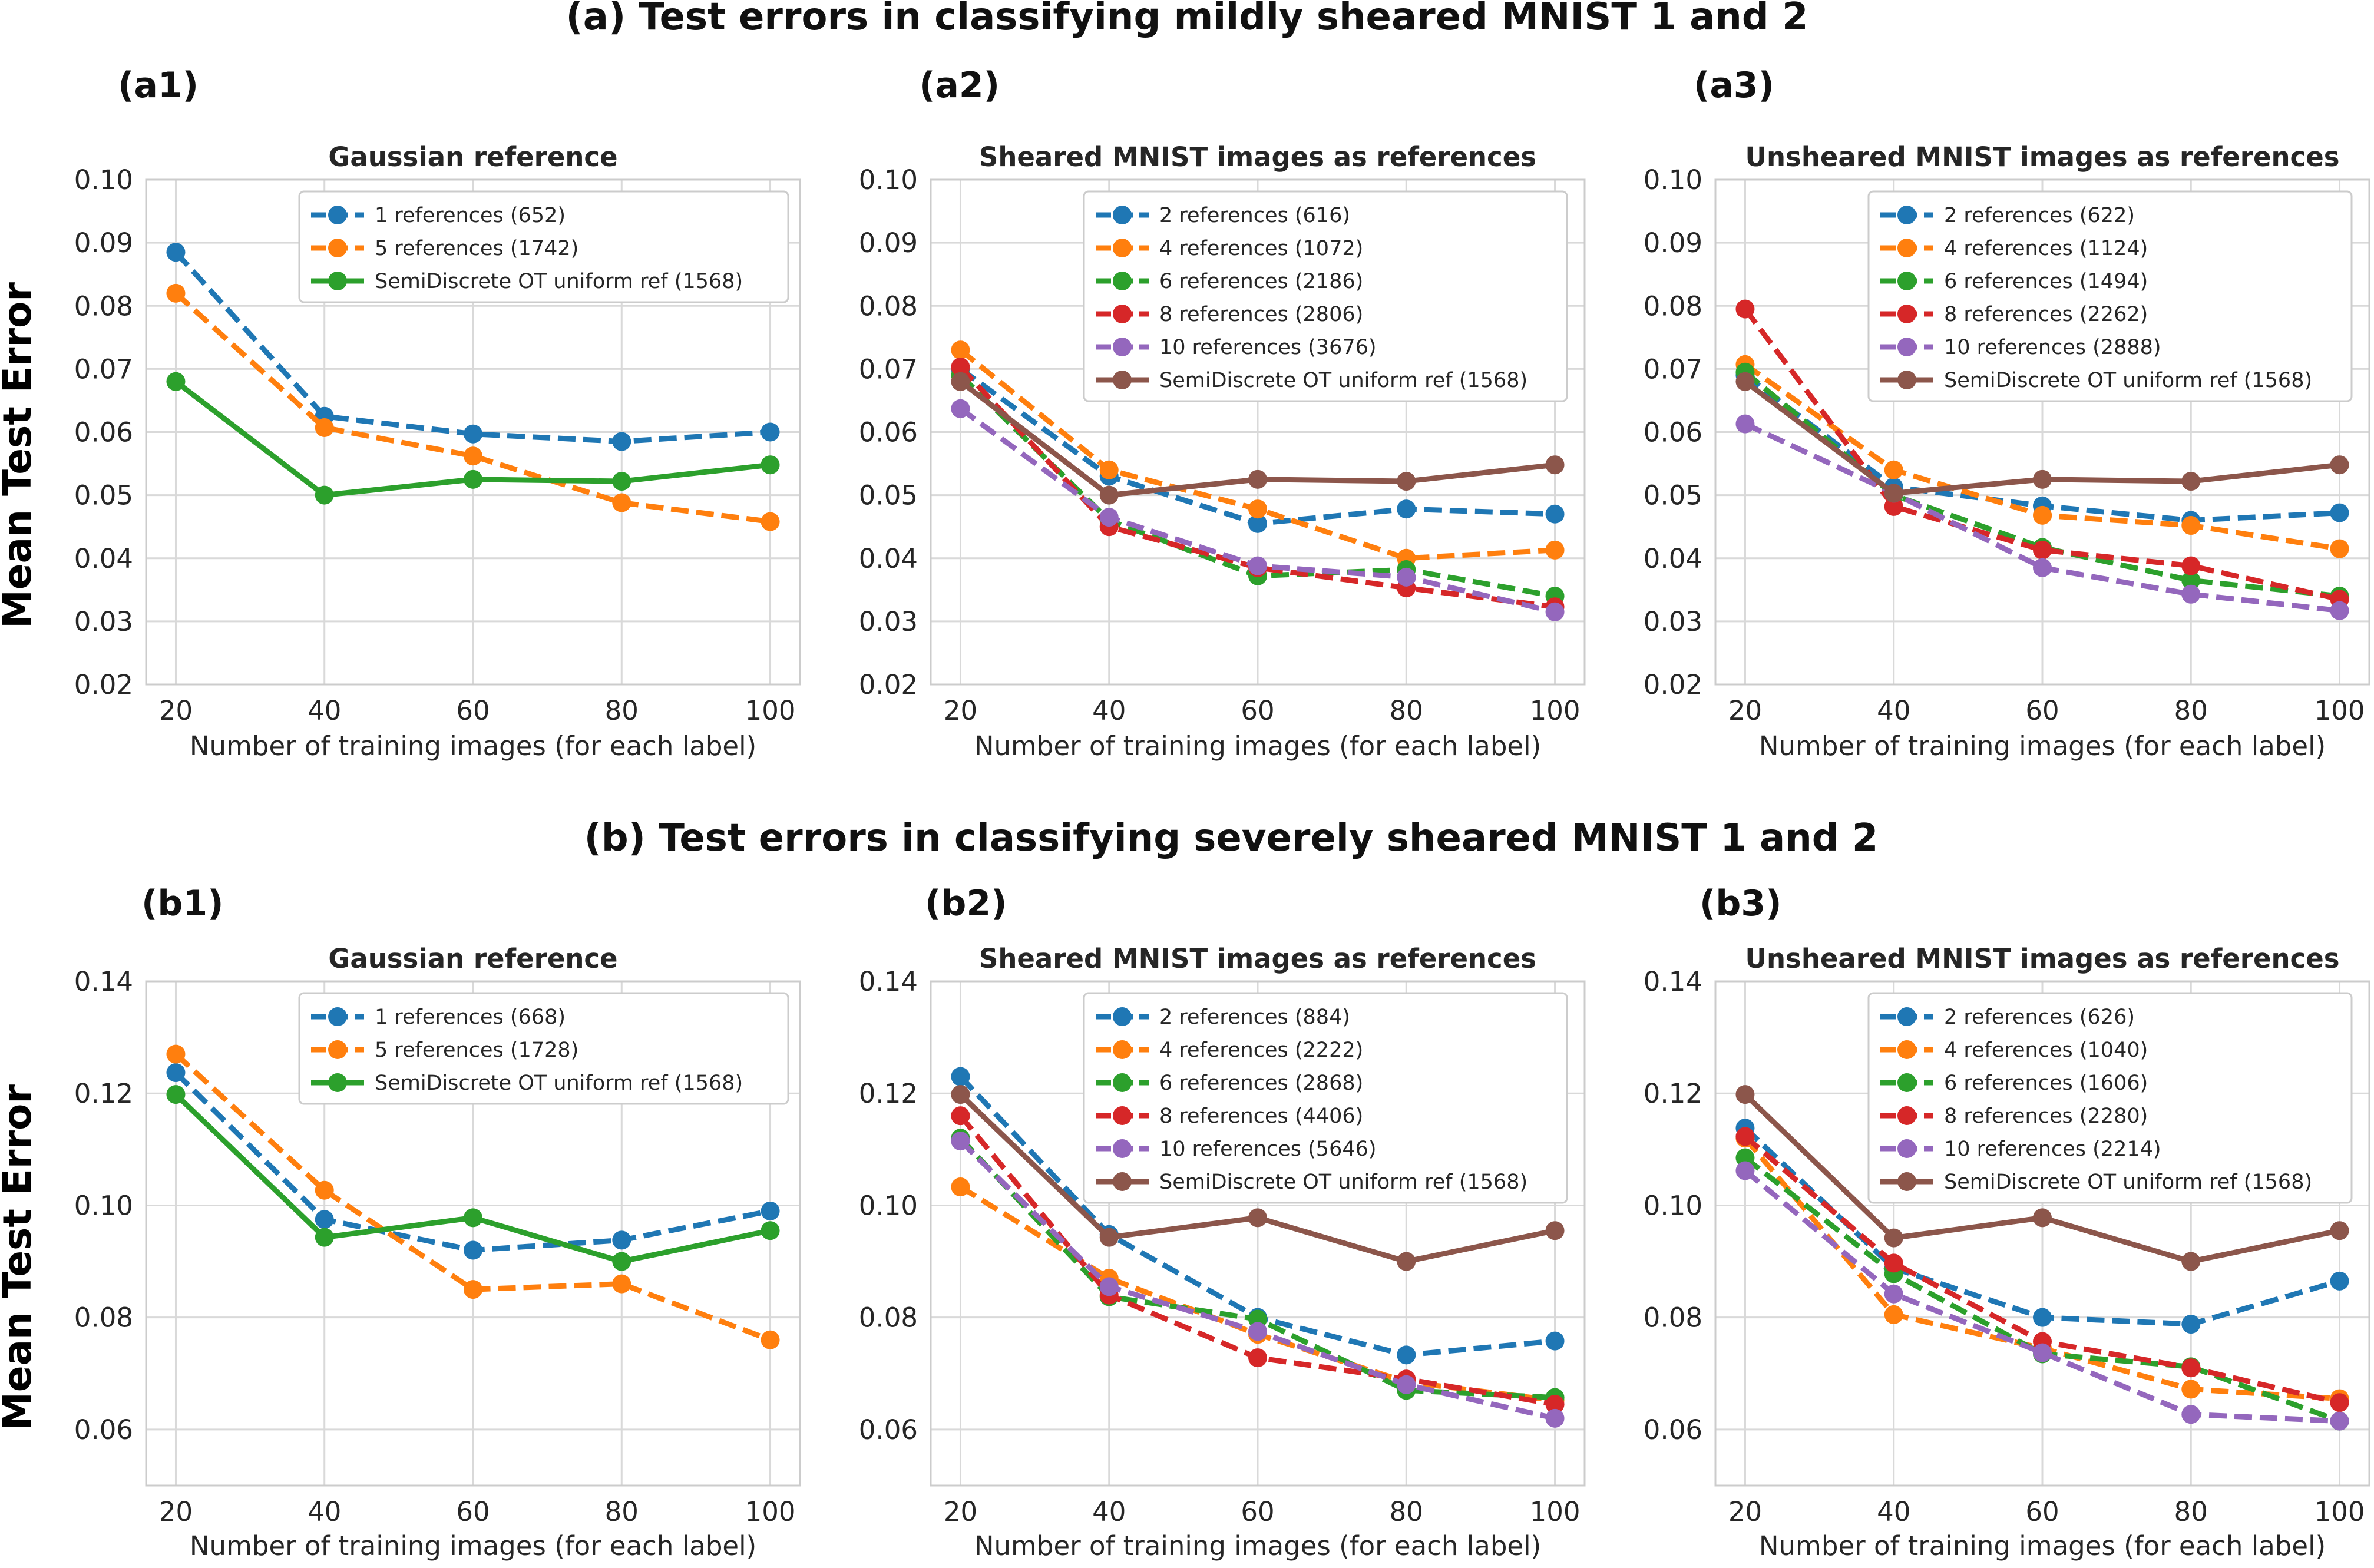 This screenshot has height=1568, width=2374. I want to click on legend-label: 2 references (626), so click(2040, 1017).